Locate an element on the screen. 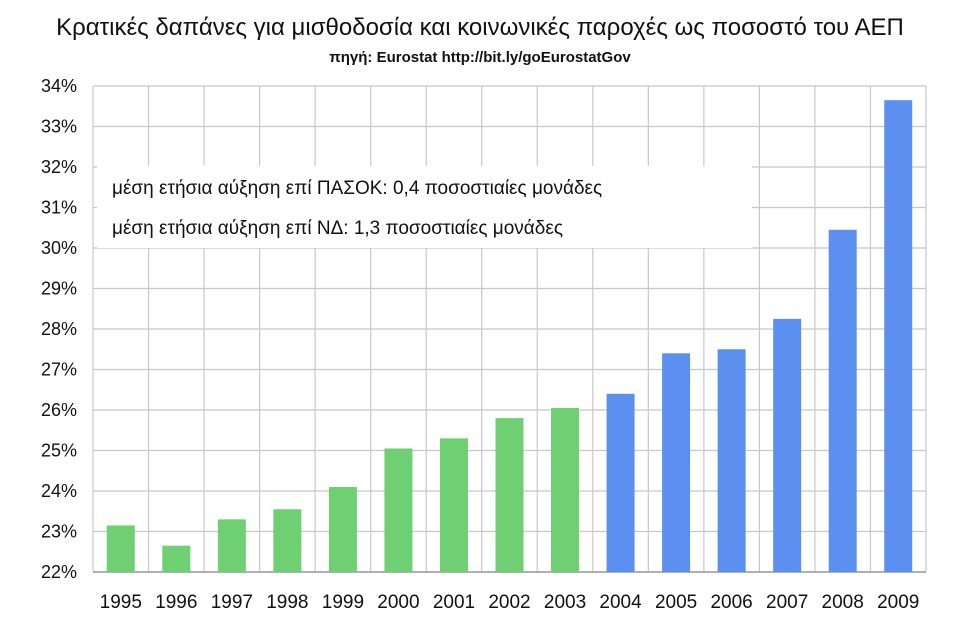 Image resolution: width=960 pixels, height=621 pixels. x-tick-label: 2008 is located at coordinates (843, 602).